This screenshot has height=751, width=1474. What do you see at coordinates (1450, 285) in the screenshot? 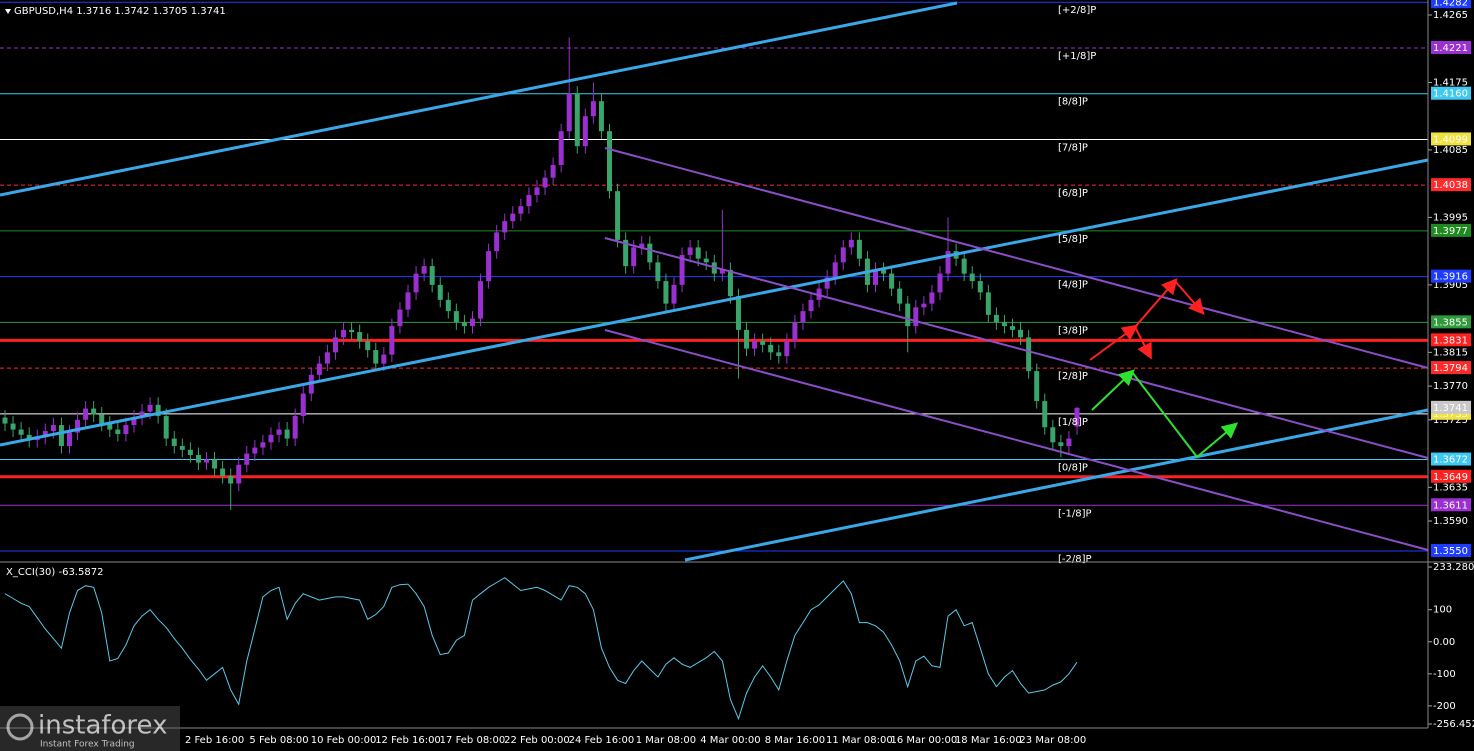
I see `y-tick-label: 1.3905` at bounding box center [1450, 285].